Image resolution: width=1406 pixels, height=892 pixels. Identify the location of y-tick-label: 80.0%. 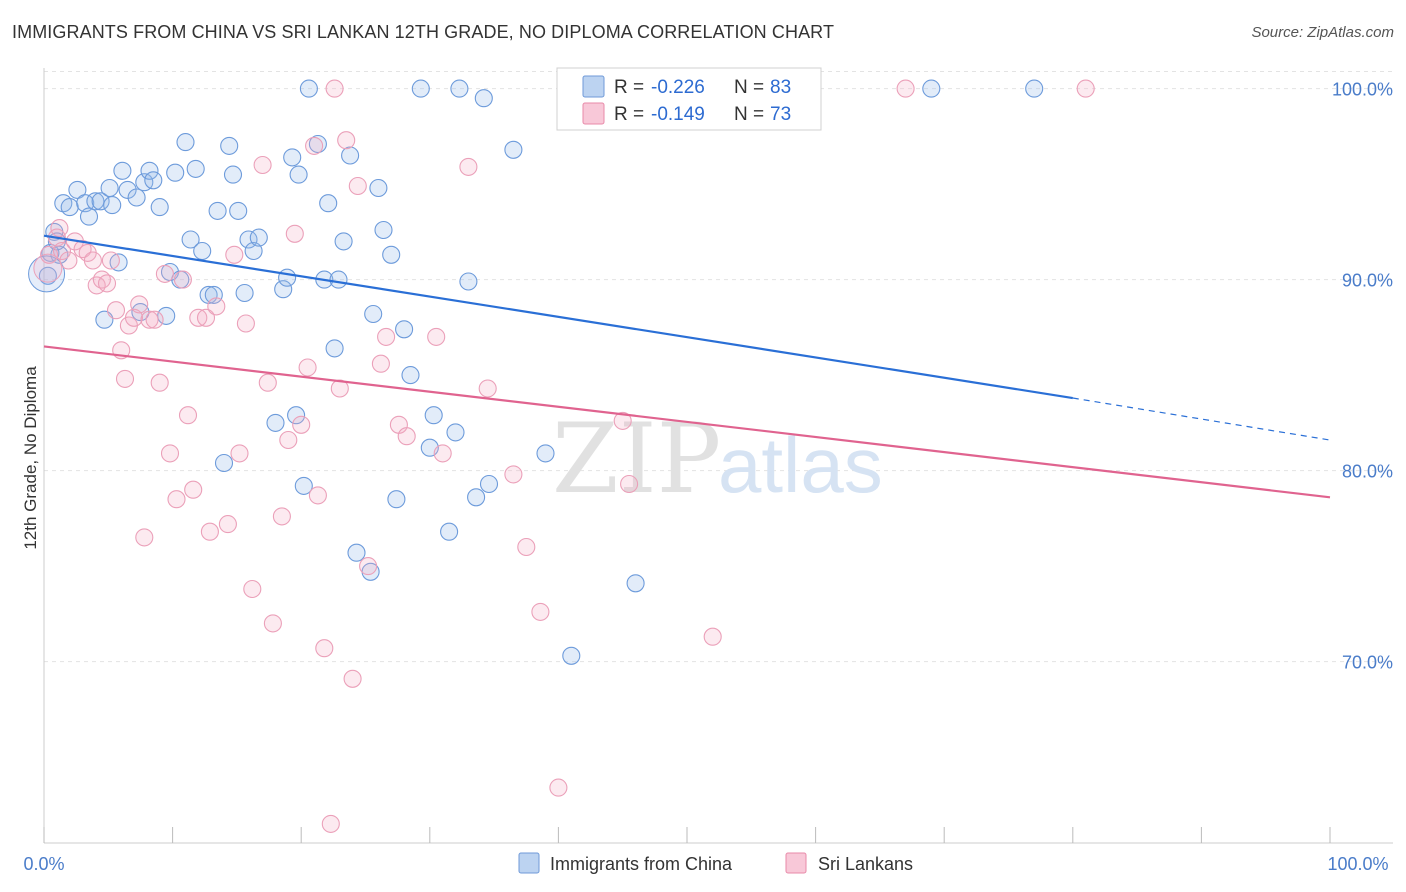
(1367, 472).